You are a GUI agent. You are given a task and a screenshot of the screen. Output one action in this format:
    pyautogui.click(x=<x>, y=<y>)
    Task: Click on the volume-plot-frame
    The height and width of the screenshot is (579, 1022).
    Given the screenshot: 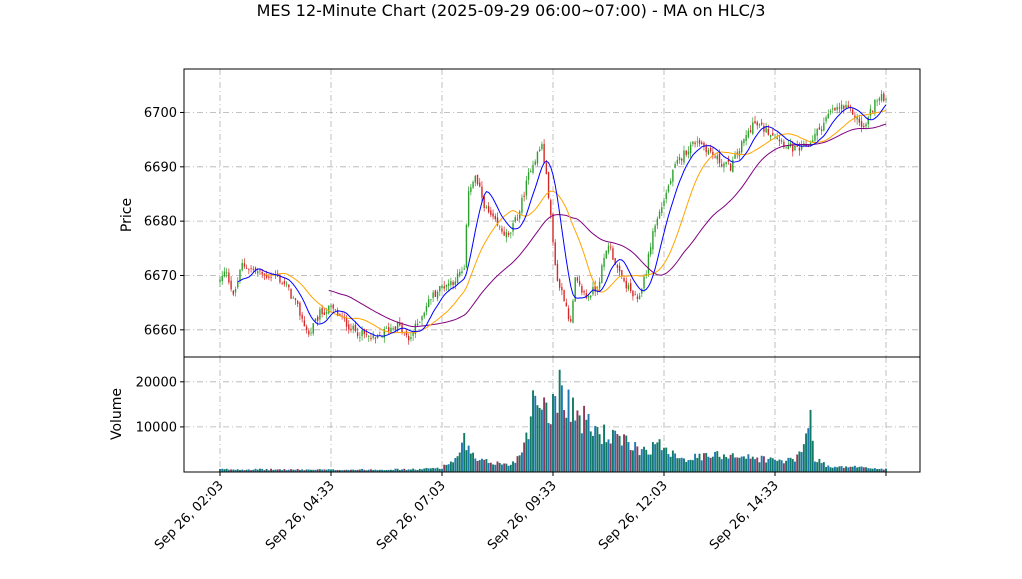 What is the action you would take?
    pyautogui.click(x=552, y=414)
    